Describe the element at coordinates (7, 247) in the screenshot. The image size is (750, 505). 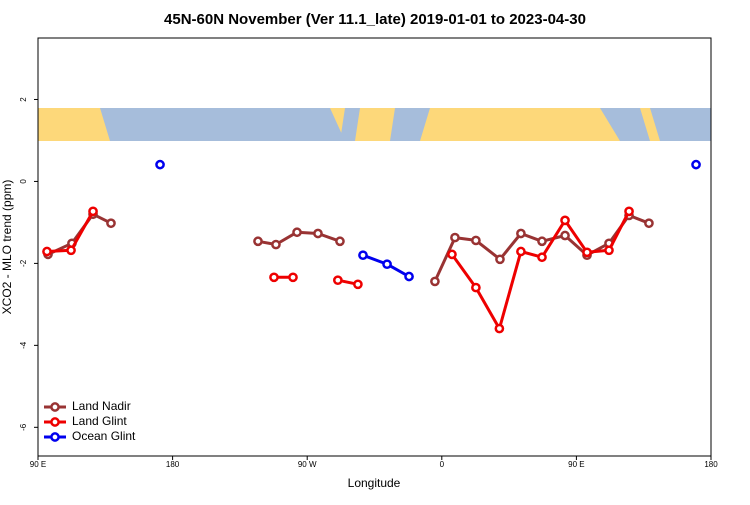
I see `y-axis-label: XCO2 - MLO trend (ppm)` at that location.